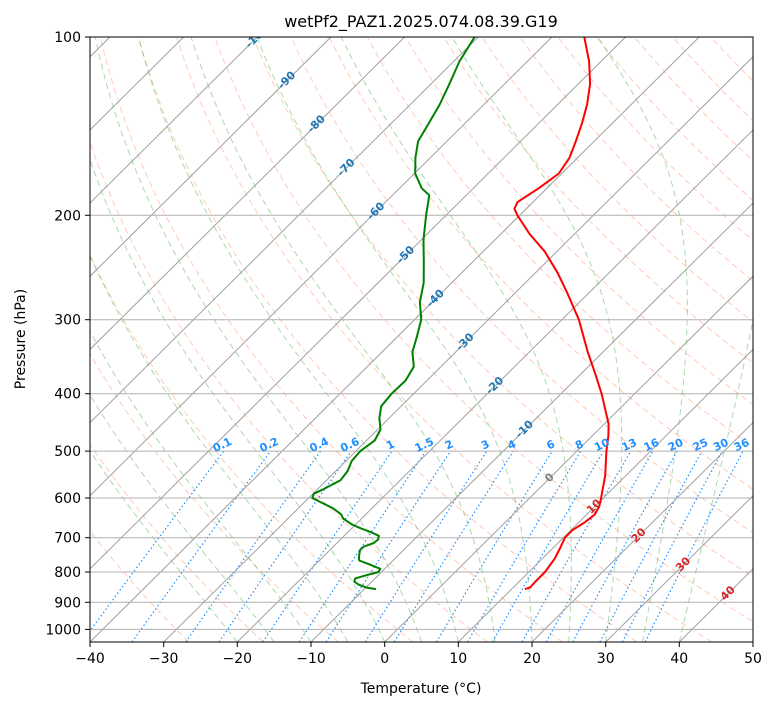 Image resolution: width=775 pixels, height=708 pixels. I want to click on y-tick-label-8: 900, so click(67, 603).